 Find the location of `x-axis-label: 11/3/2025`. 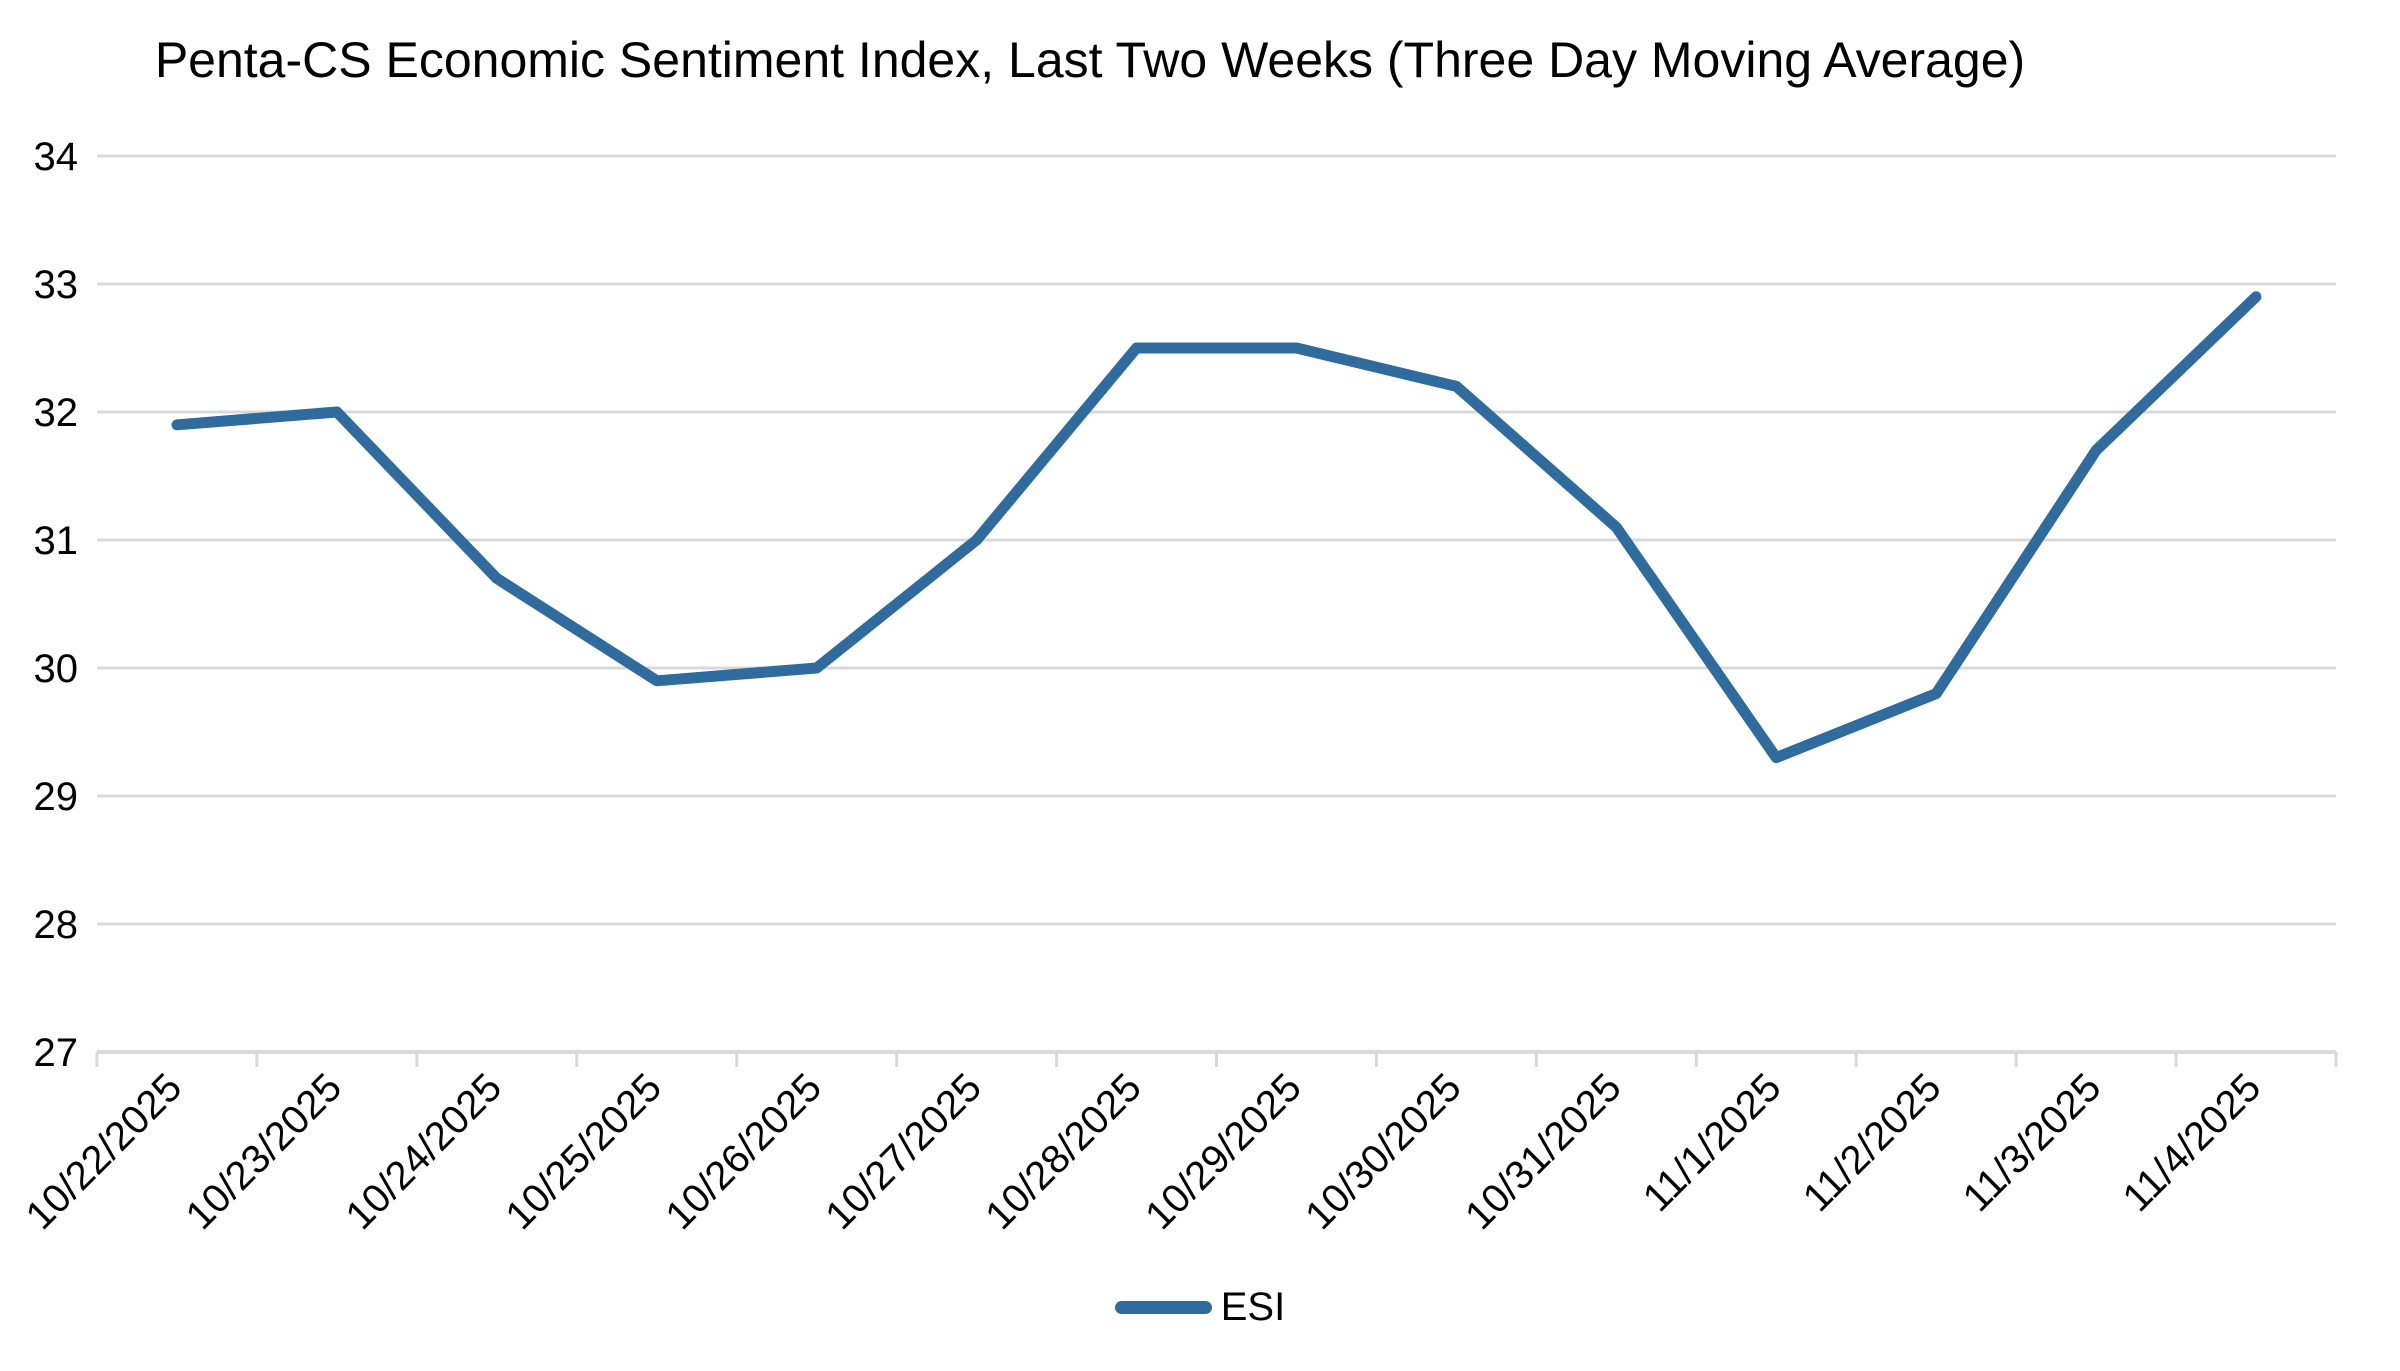

x-axis-label: 11/3/2025 is located at coordinates (2032, 1142).